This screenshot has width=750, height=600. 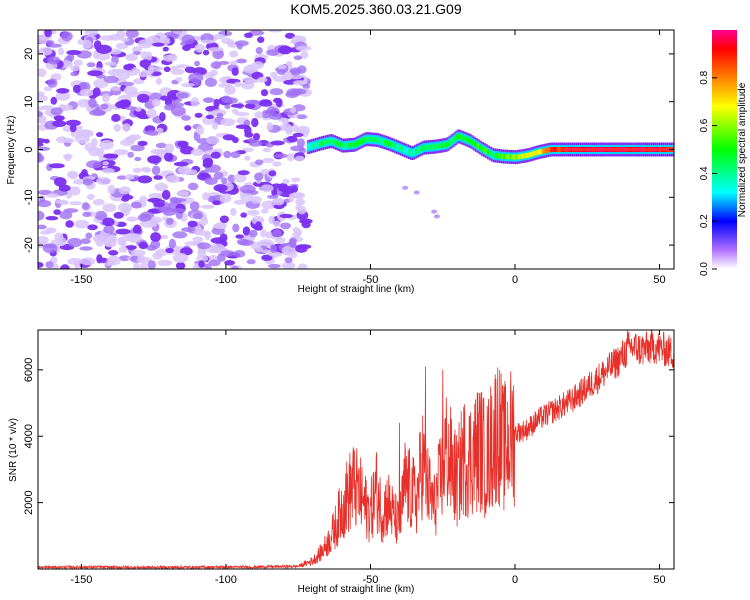 I want to click on colorbar-tick-label: 0.2, so click(x=704, y=221).